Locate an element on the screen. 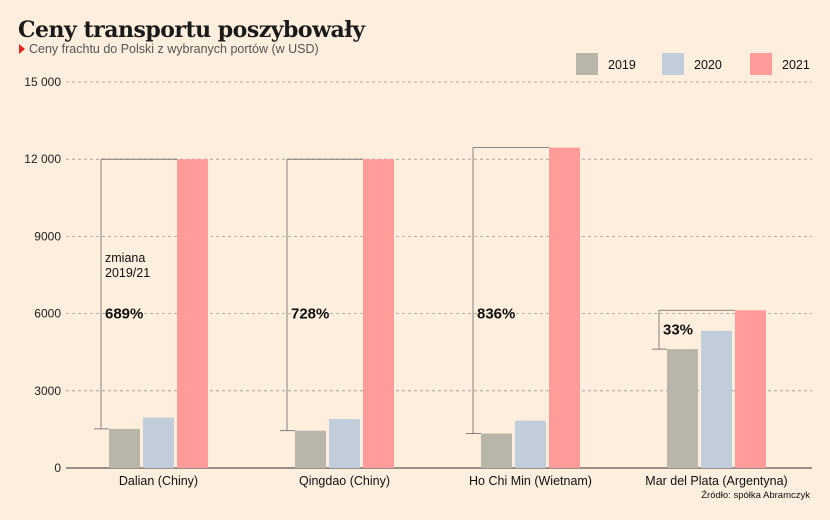 The height and width of the screenshot is (520, 830). change-note-line2: 2019/21 is located at coordinates (127, 273).